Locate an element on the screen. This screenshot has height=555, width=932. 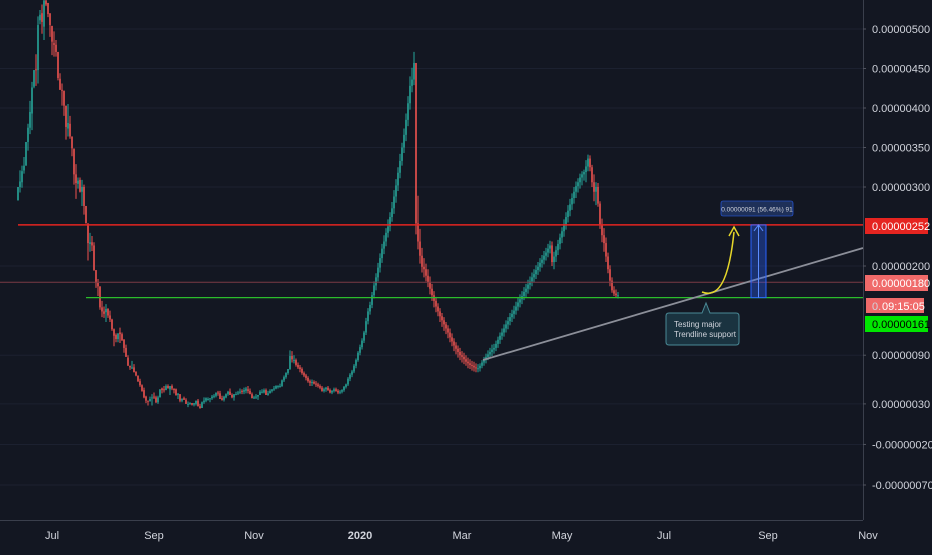
x-tick-label: Sep is located at coordinates (154, 536).